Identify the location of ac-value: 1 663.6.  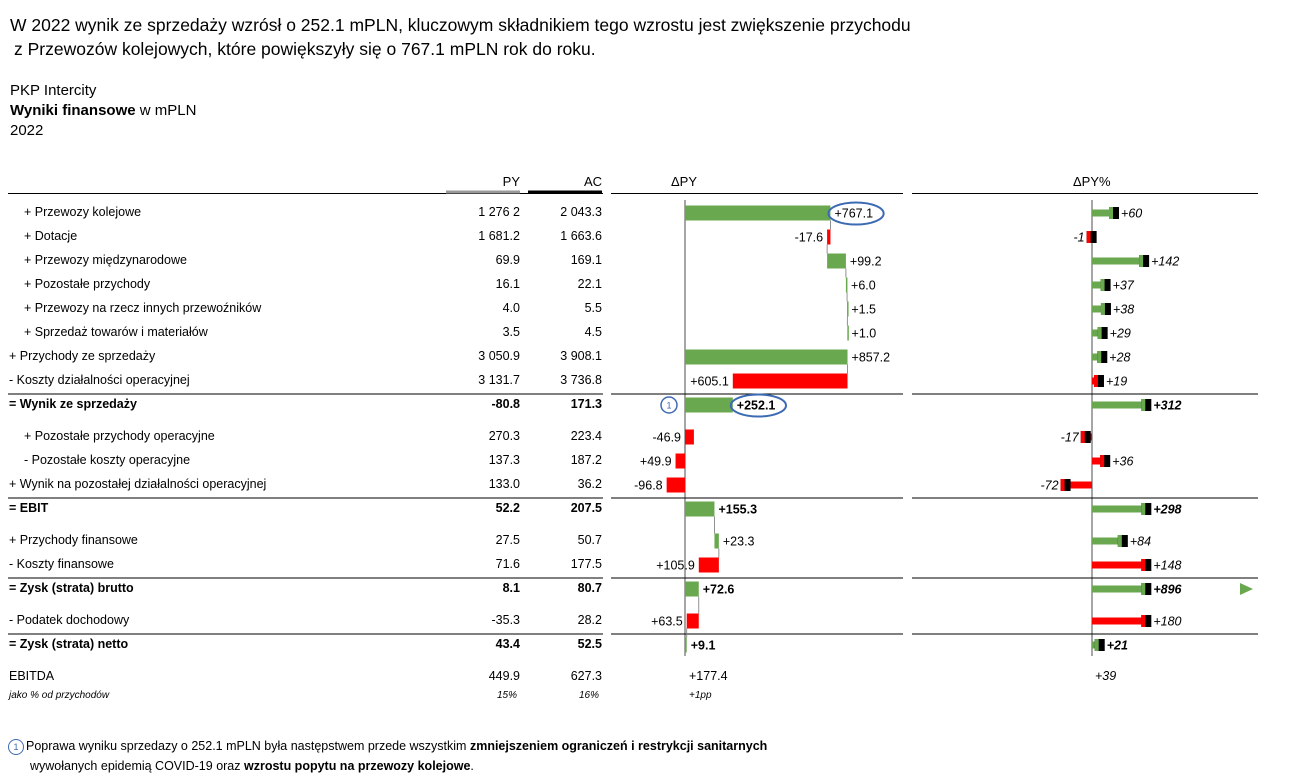
(581, 236).